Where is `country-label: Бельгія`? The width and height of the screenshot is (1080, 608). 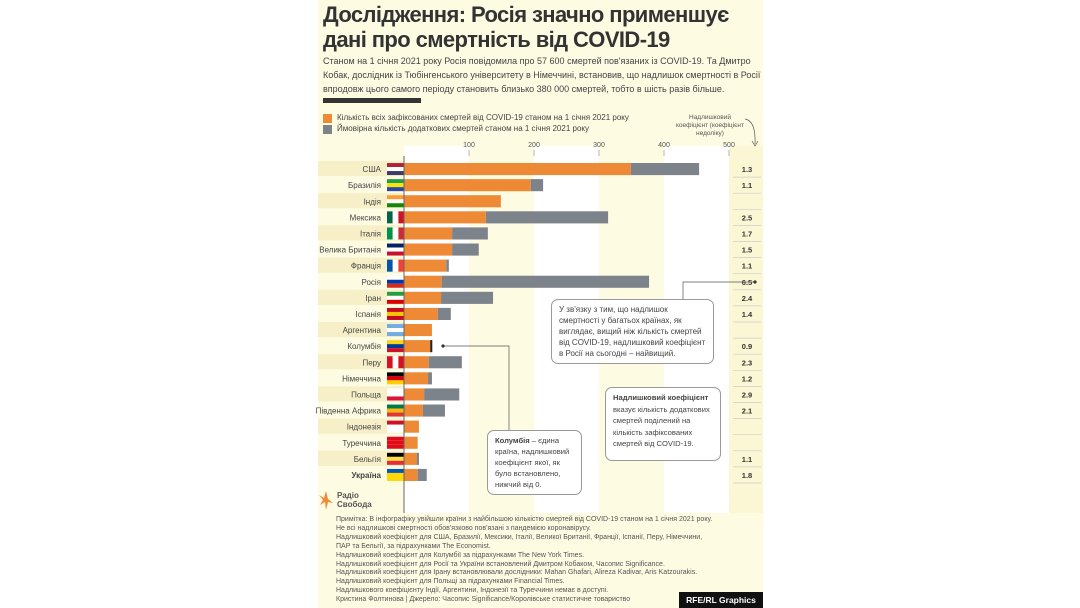 country-label: Бельгія is located at coordinates (367, 459).